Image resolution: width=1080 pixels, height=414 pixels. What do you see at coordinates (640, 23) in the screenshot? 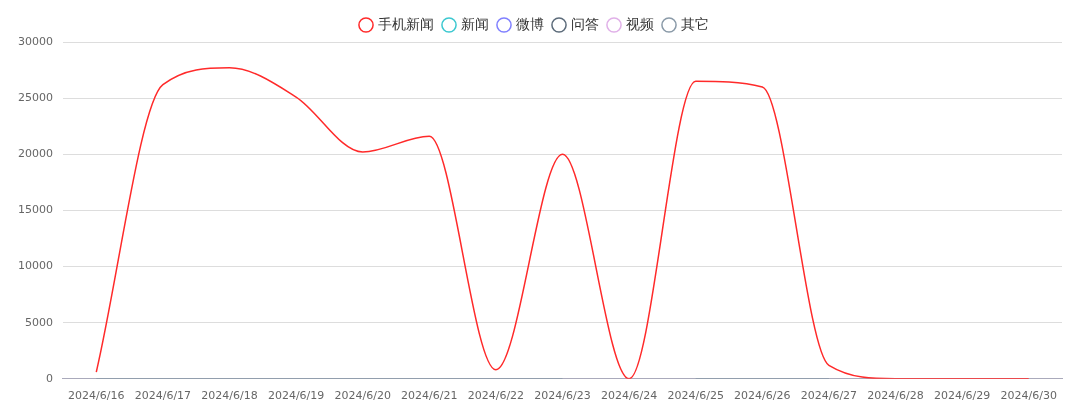
I see `legend-label: 视频` at bounding box center [640, 23].